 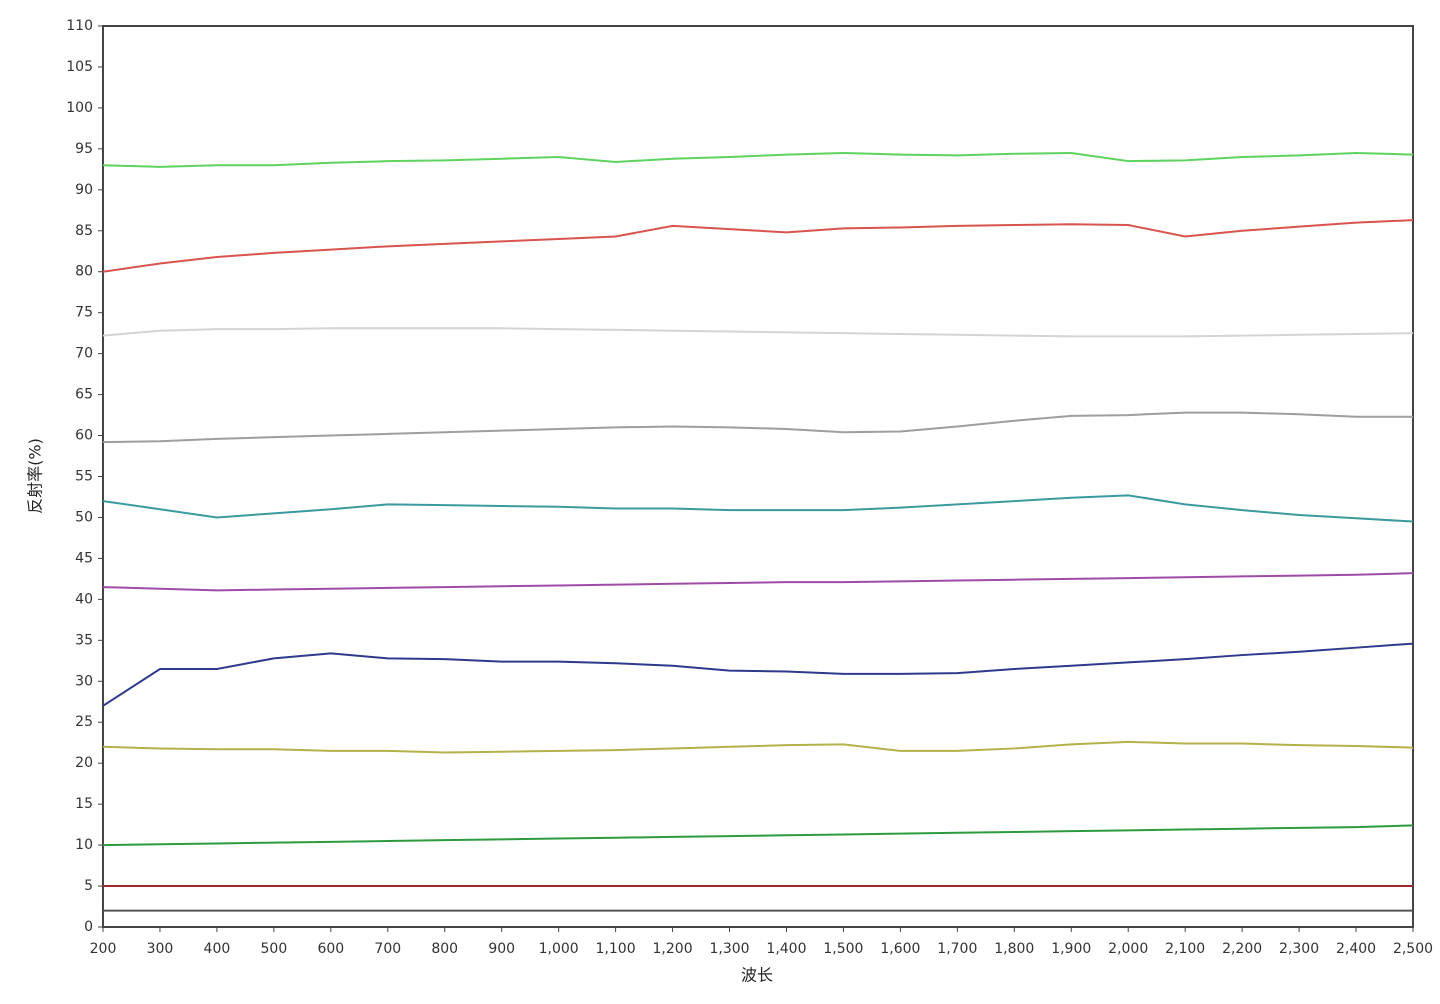 I want to click on y-axis-title: 反射率(%), so click(x=35, y=476).